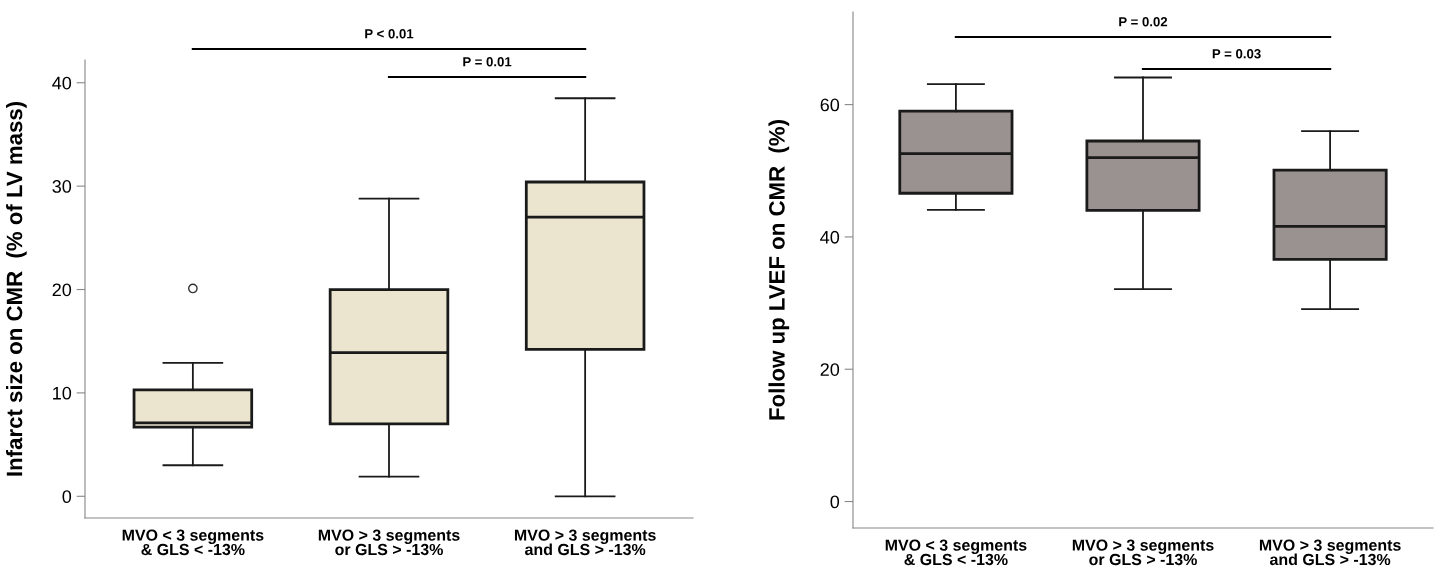  I want to click on y-tick-label: 30, so click(62, 186).